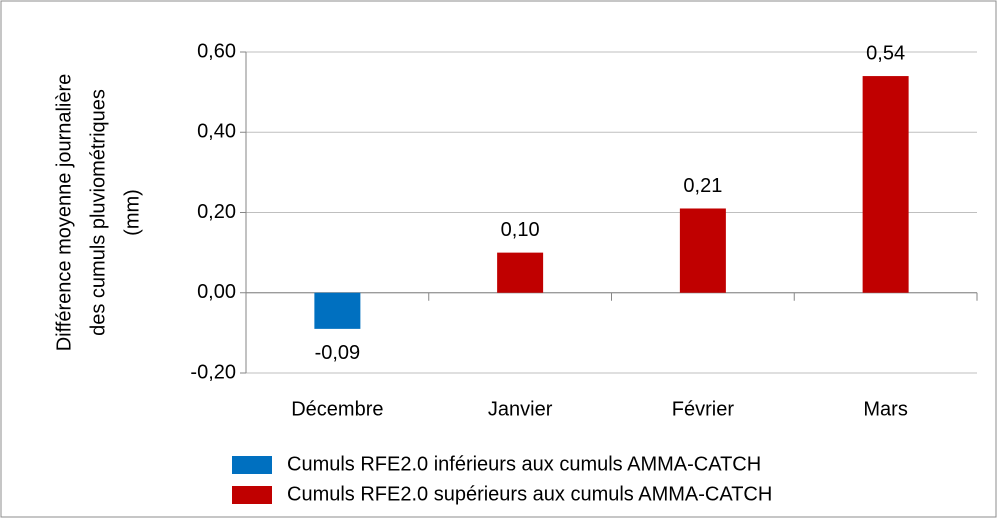 The image size is (998, 519). Describe the element at coordinates (216, 212) in the screenshot. I see `y-tick-label: 0,20` at that location.